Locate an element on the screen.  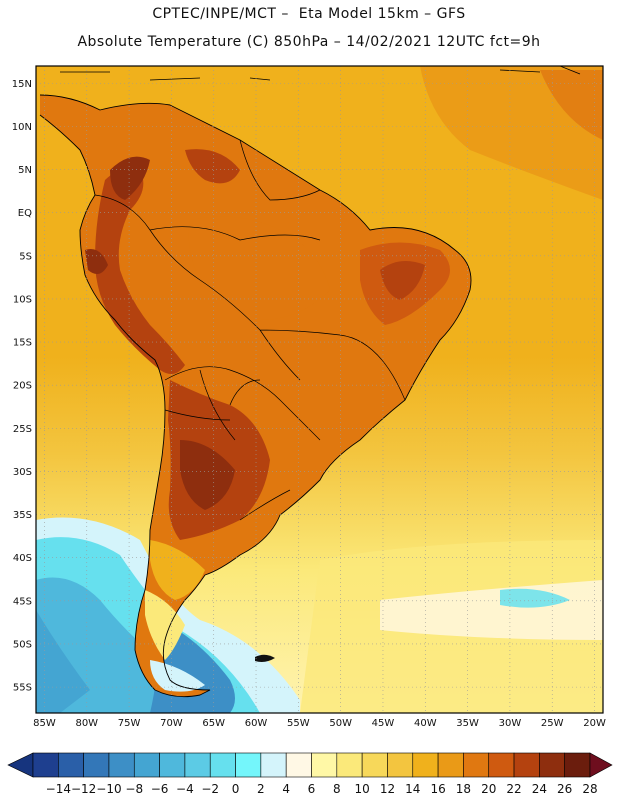
colorbar-label: 8 is located at coordinates (337, 789).